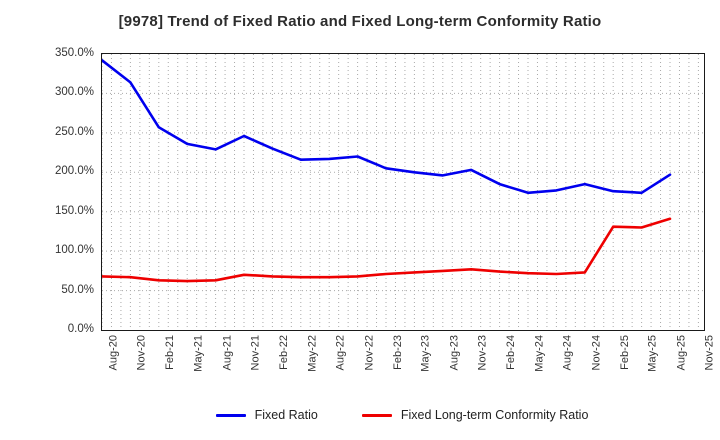 The image size is (720, 440). I want to click on x-axis-tick-label: Nov-20, so click(141, 353).